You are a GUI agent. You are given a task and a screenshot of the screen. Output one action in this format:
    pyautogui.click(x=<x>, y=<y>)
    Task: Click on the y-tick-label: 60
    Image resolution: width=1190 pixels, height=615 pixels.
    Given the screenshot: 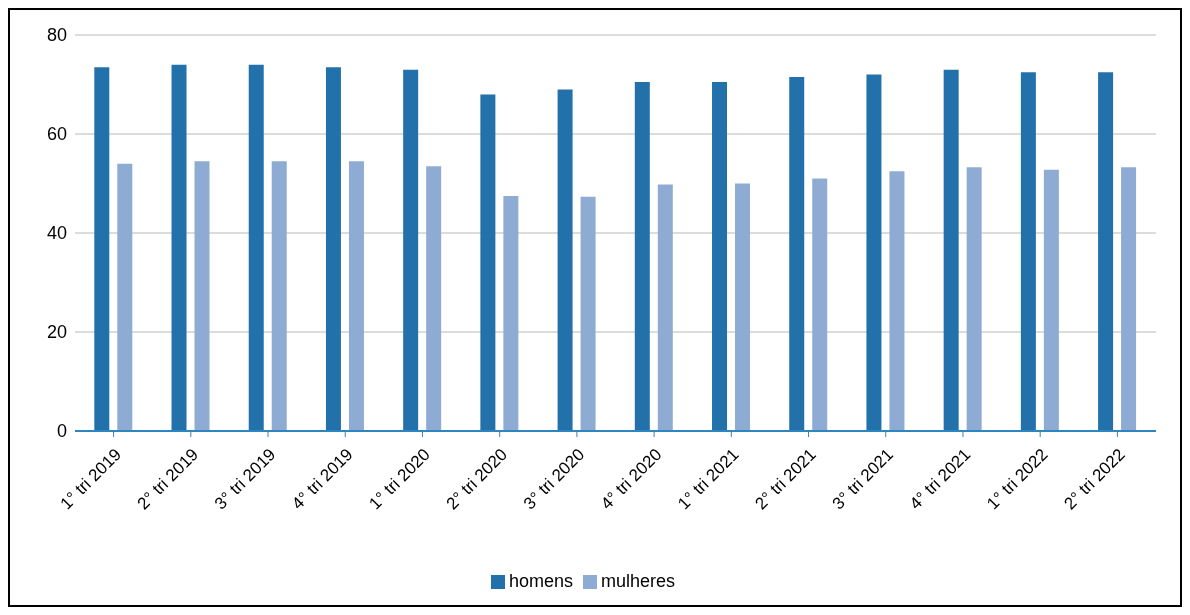 What is the action you would take?
    pyautogui.click(x=56, y=134)
    